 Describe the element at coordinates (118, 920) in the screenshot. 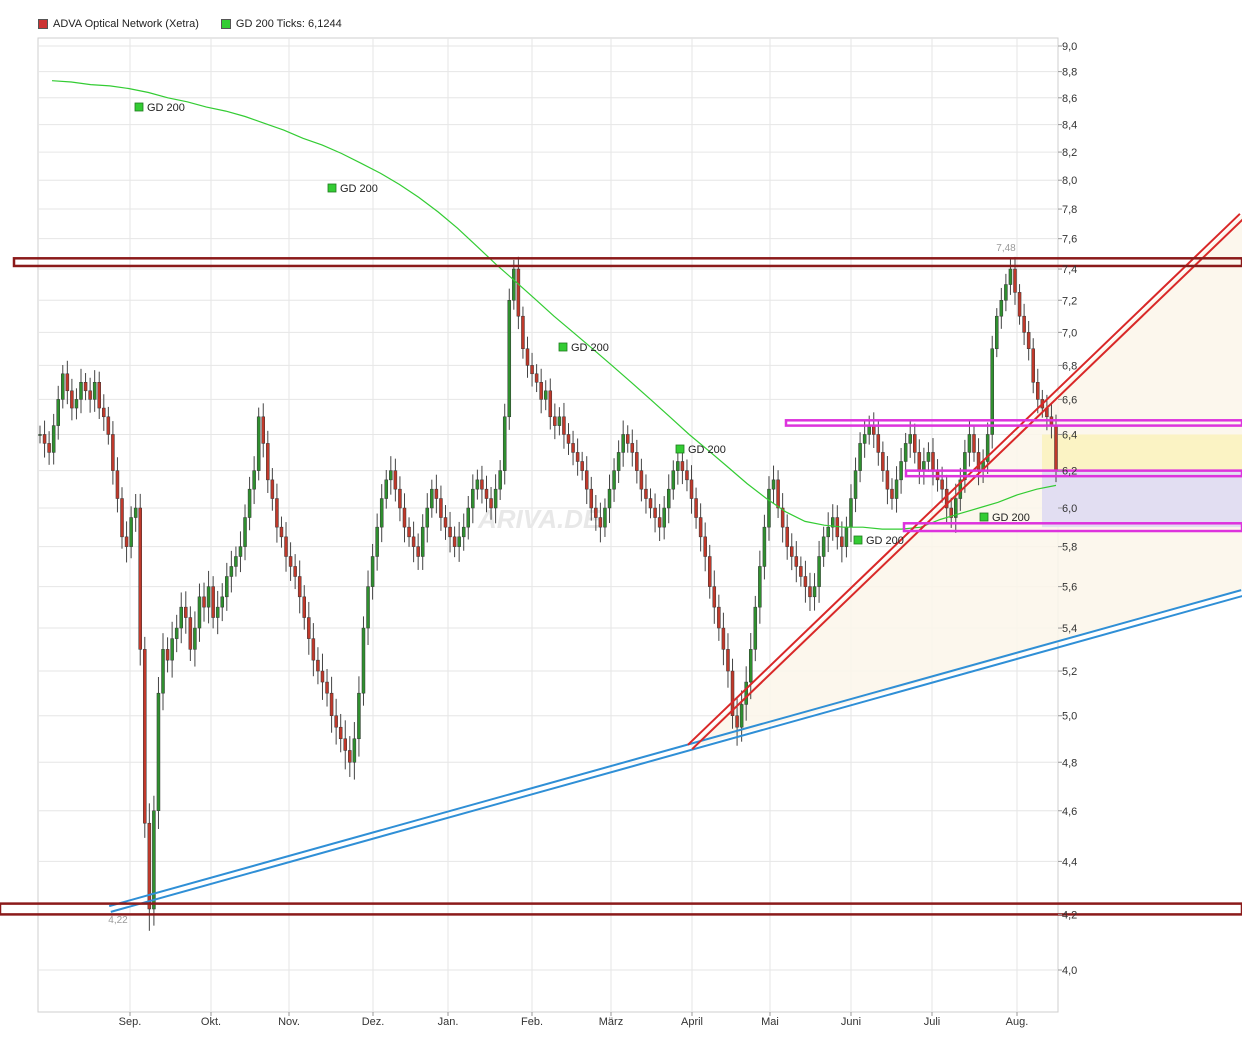

I see `low-label: 4,22` at that location.